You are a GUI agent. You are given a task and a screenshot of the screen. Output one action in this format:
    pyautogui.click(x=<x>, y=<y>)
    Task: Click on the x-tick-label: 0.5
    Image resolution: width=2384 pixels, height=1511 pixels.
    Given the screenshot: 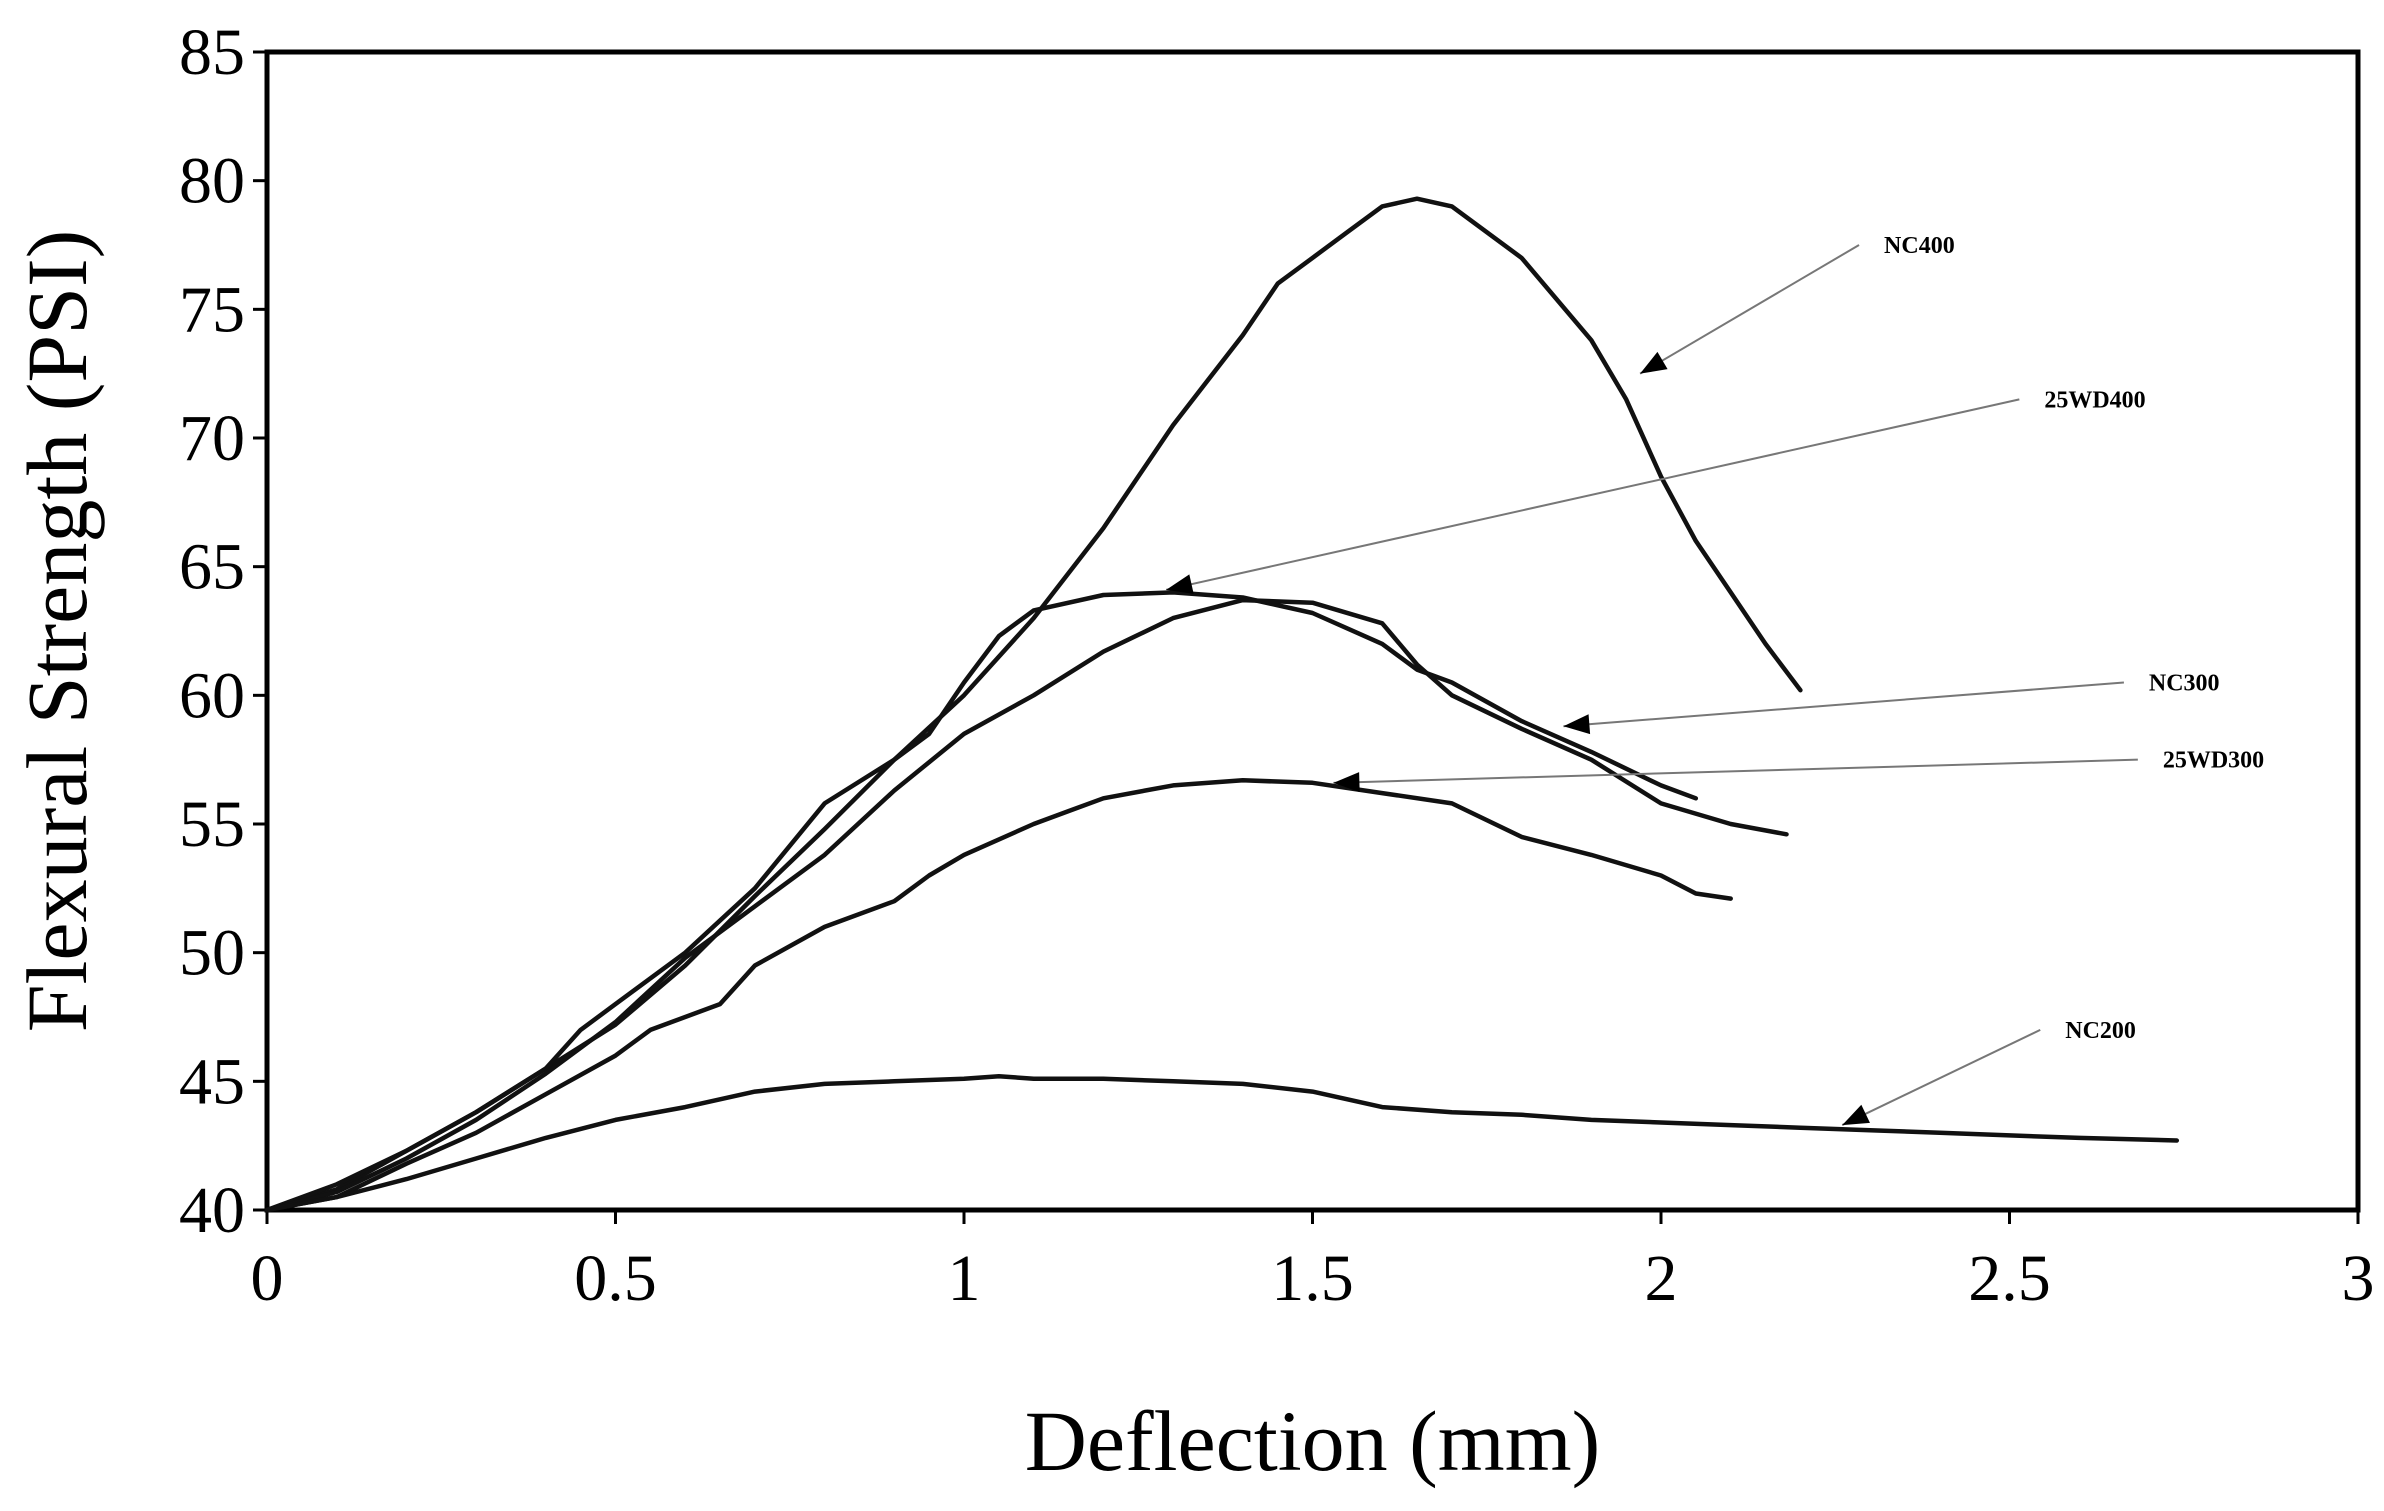 What is the action you would take?
    pyautogui.click(x=615, y=1278)
    